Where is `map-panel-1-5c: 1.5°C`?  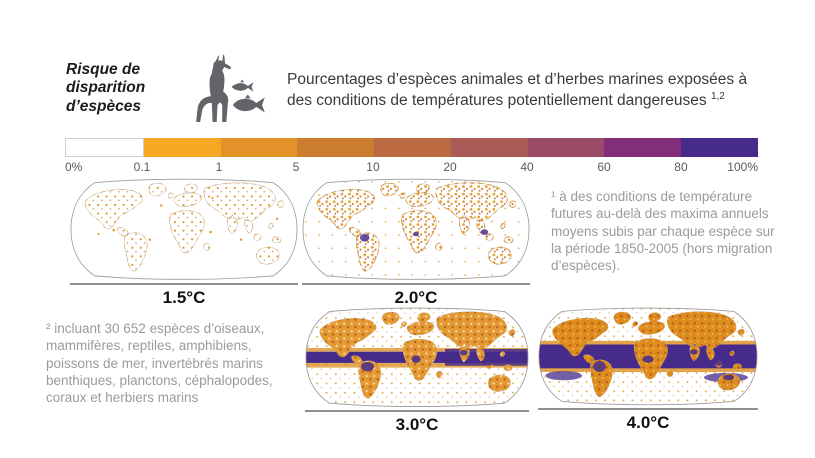
map-panel-1-5c: 1.5°C is located at coordinates (184, 242).